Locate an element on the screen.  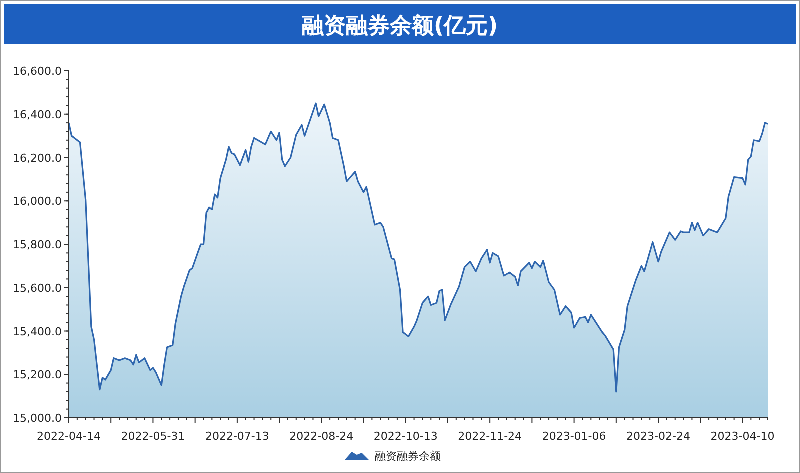
y-tick-label: 15,600.0 is located at coordinates (37, 288).